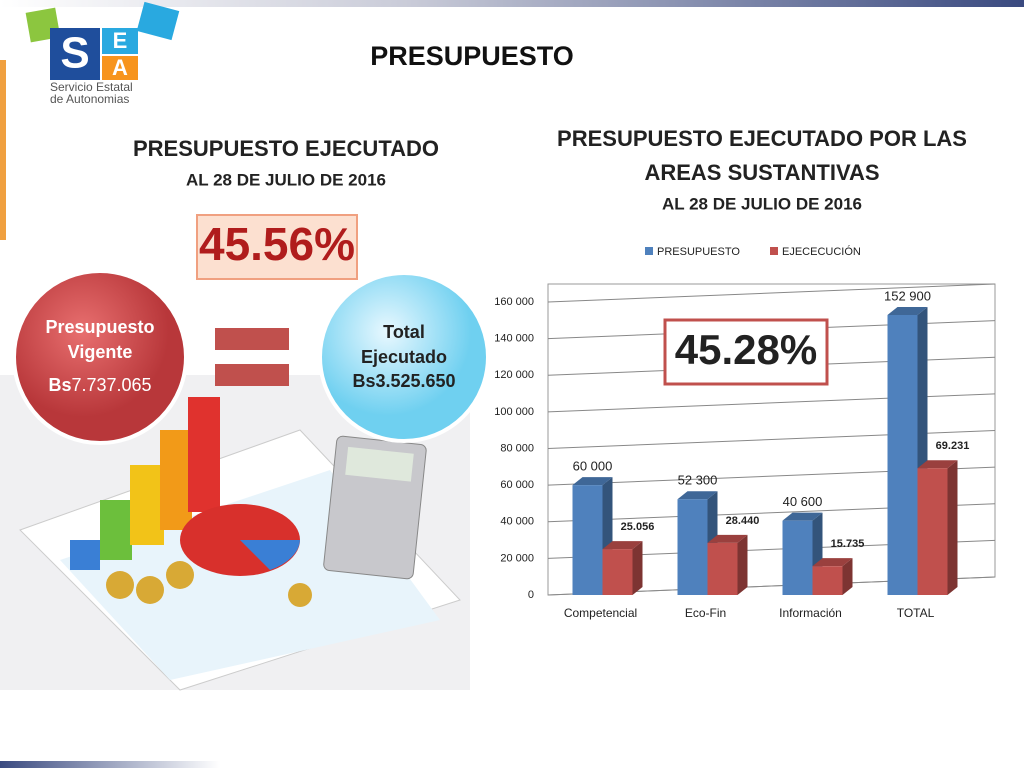  I want to click on chart-title: PRESUPUESTO EJECUTADO POR LAS, so click(762, 138).